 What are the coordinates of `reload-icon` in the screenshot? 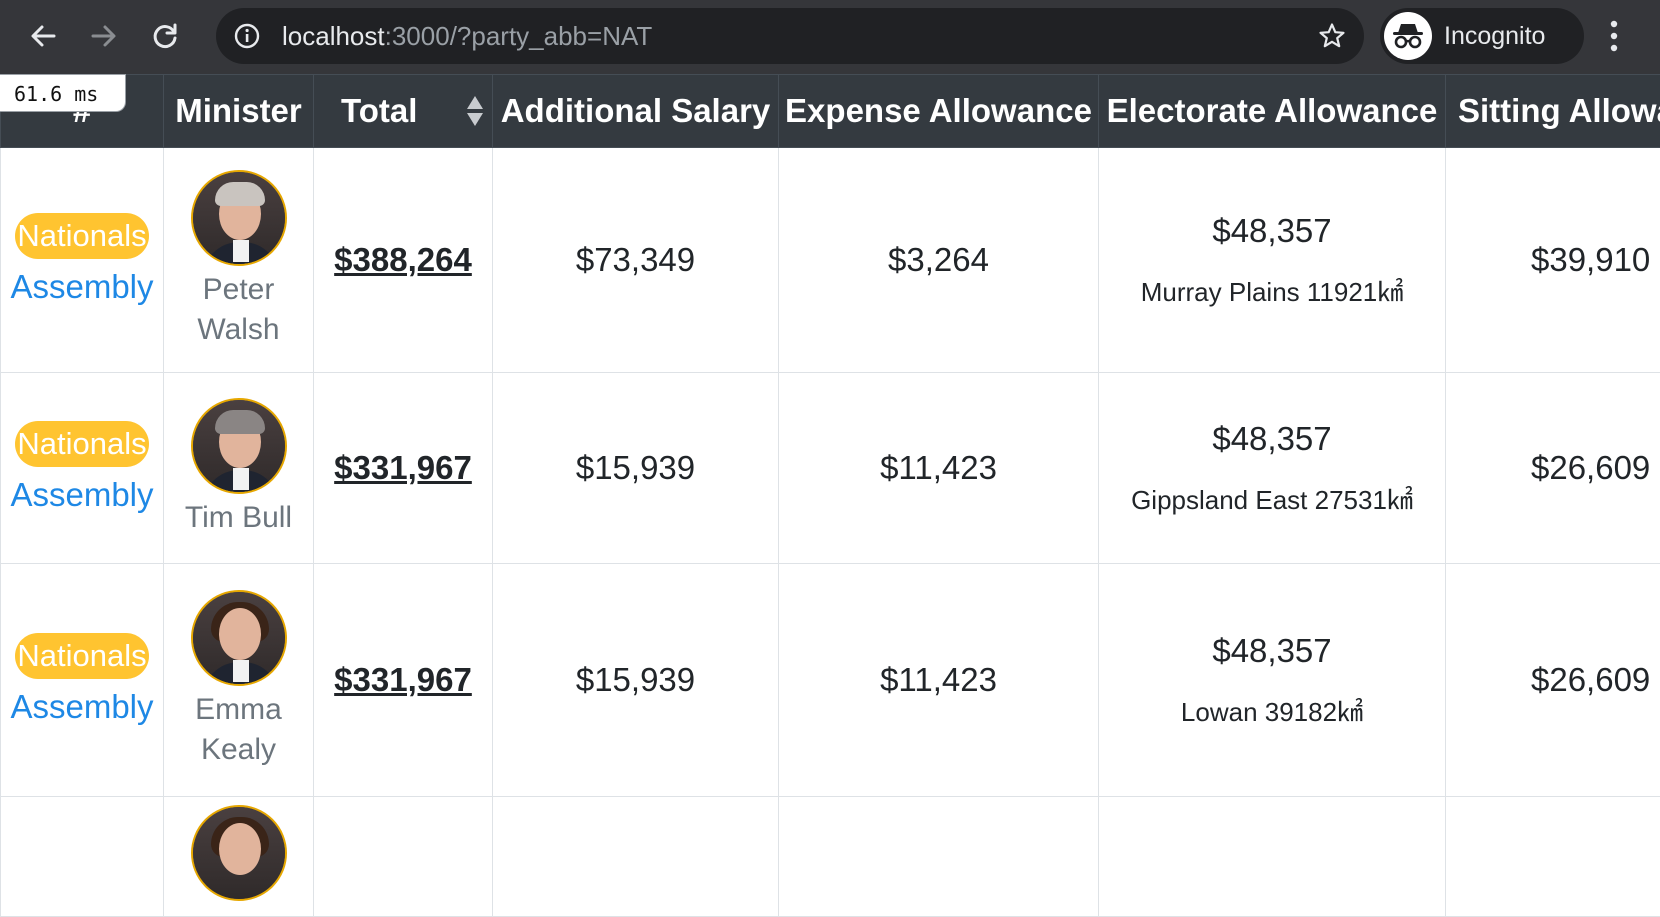 It's located at (165, 36).